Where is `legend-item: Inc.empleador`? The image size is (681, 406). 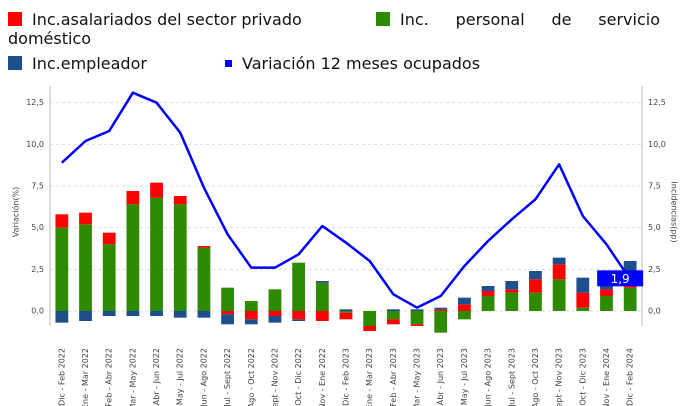 legend-item: Inc.empleador is located at coordinates (77, 63).